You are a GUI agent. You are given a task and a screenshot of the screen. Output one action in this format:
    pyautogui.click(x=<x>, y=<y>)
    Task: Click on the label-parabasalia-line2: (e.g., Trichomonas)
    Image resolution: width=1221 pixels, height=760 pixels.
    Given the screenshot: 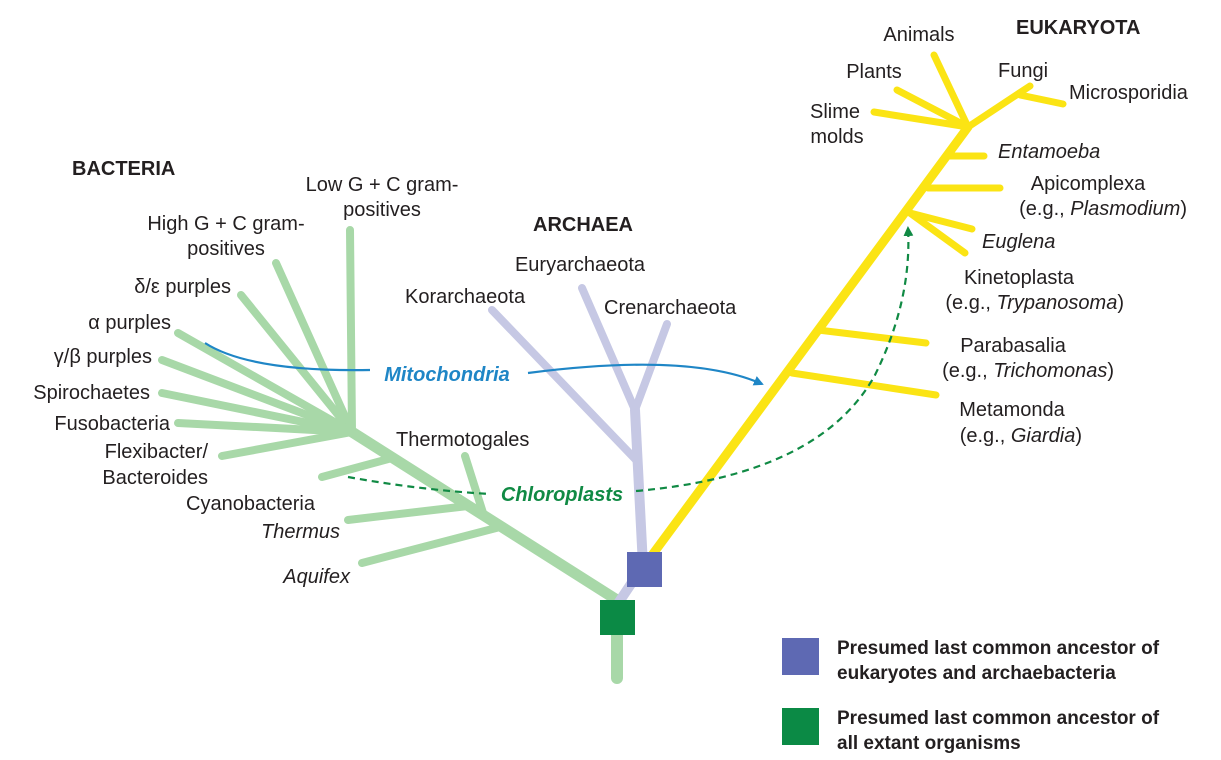 What is the action you would take?
    pyautogui.click(x=1028, y=371)
    